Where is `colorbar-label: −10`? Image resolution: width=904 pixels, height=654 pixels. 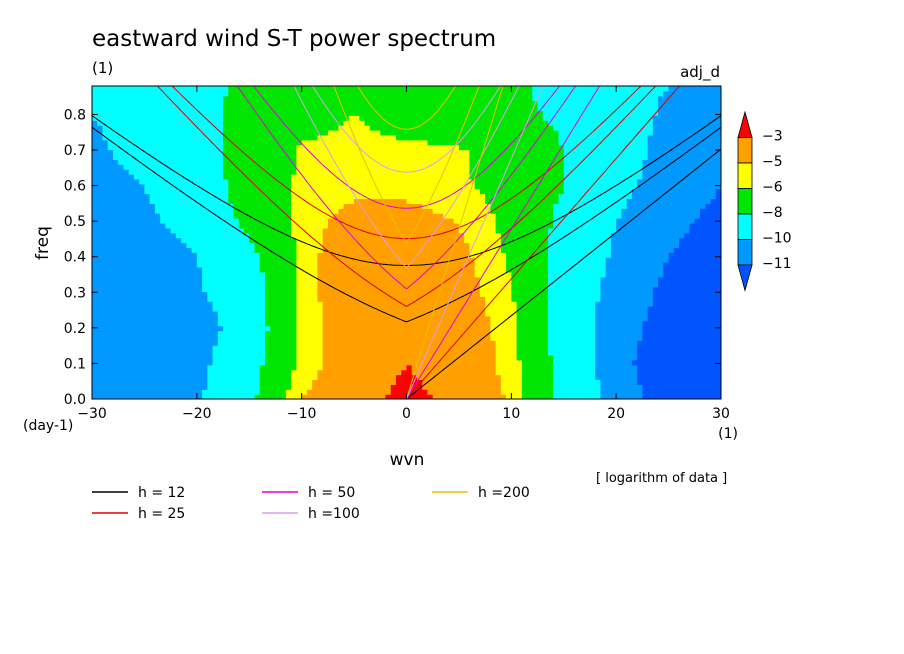
colorbar-label: −10 is located at coordinates (777, 239).